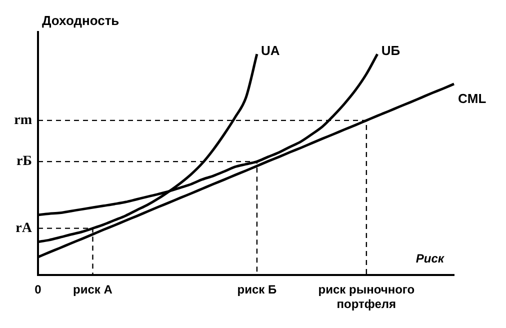  Describe the element at coordinates (257, 289) in the screenshot. I see `x-tick-label: риск Б` at that location.